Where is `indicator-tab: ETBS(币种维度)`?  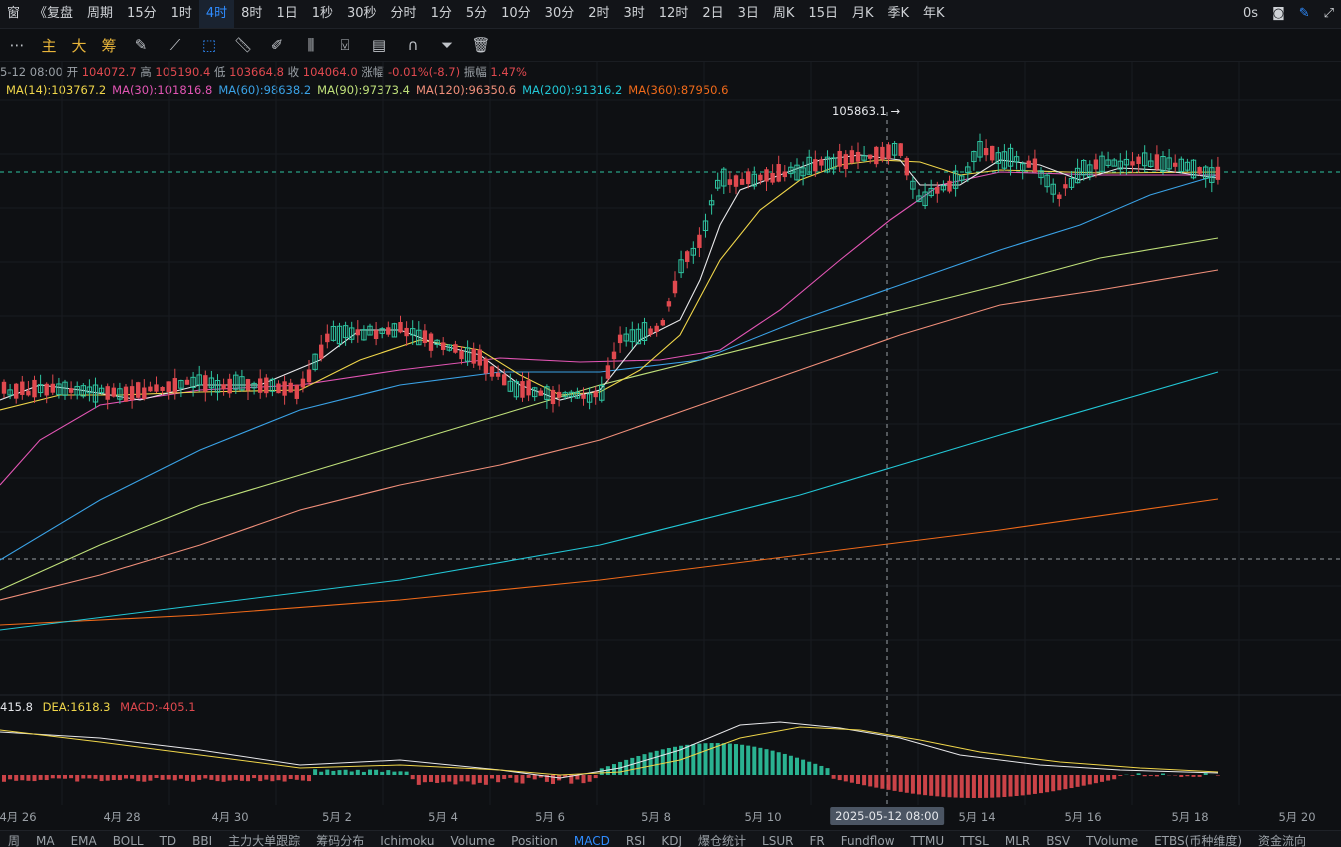 indicator-tab: ETBS(币种维度) is located at coordinates (1198, 839).